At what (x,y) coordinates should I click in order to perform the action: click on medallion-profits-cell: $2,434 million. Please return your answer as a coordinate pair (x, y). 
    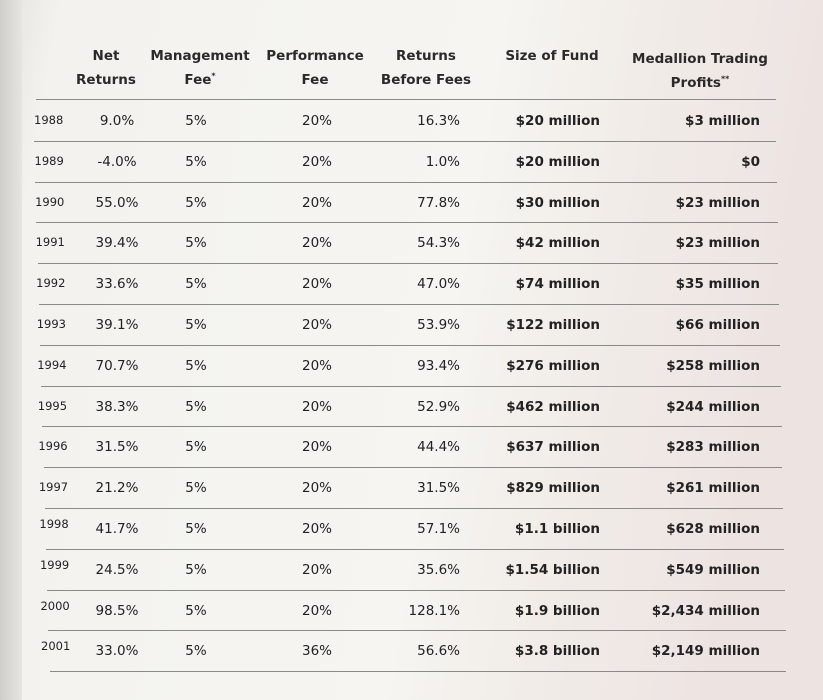
    Looking at the image, I should click on (705, 610).